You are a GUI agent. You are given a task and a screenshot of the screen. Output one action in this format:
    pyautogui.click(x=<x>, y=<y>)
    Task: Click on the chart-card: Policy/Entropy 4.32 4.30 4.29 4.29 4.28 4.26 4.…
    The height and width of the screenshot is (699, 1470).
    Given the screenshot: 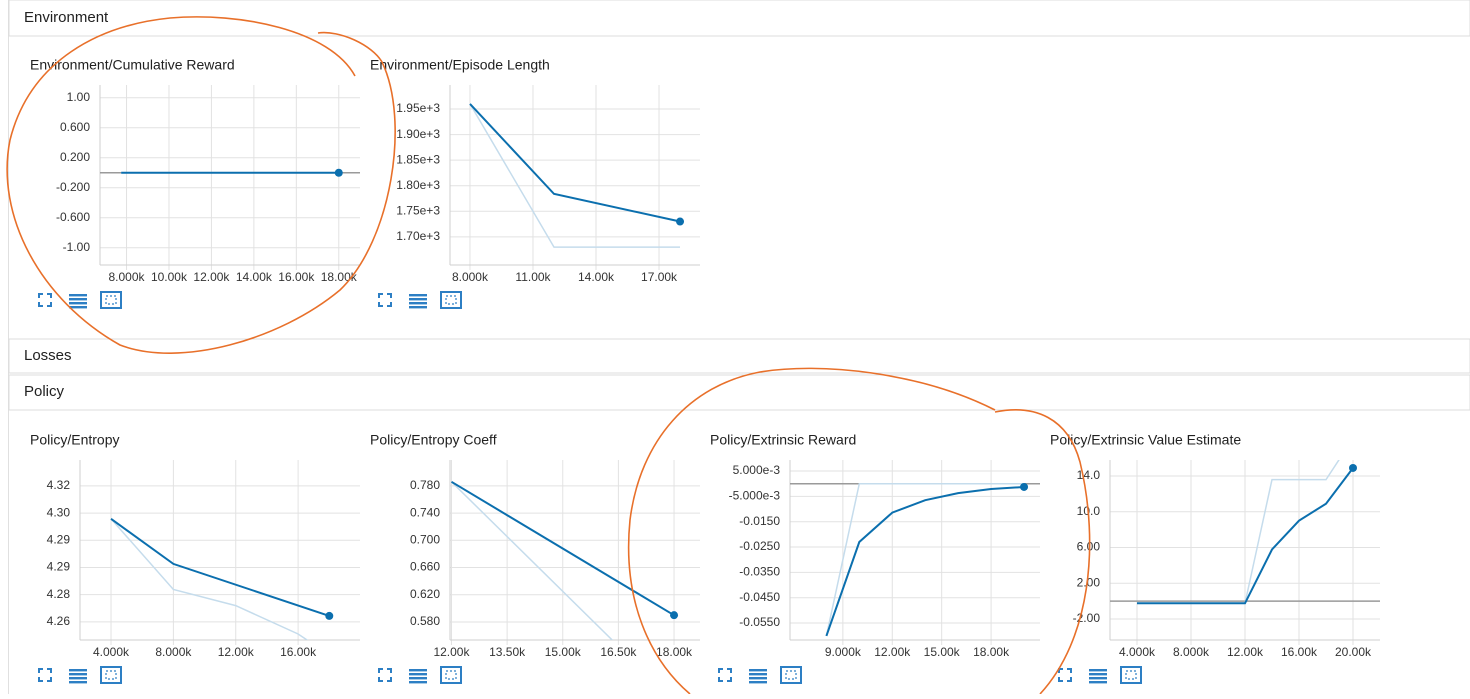 What is the action you would take?
    pyautogui.click(x=195, y=558)
    